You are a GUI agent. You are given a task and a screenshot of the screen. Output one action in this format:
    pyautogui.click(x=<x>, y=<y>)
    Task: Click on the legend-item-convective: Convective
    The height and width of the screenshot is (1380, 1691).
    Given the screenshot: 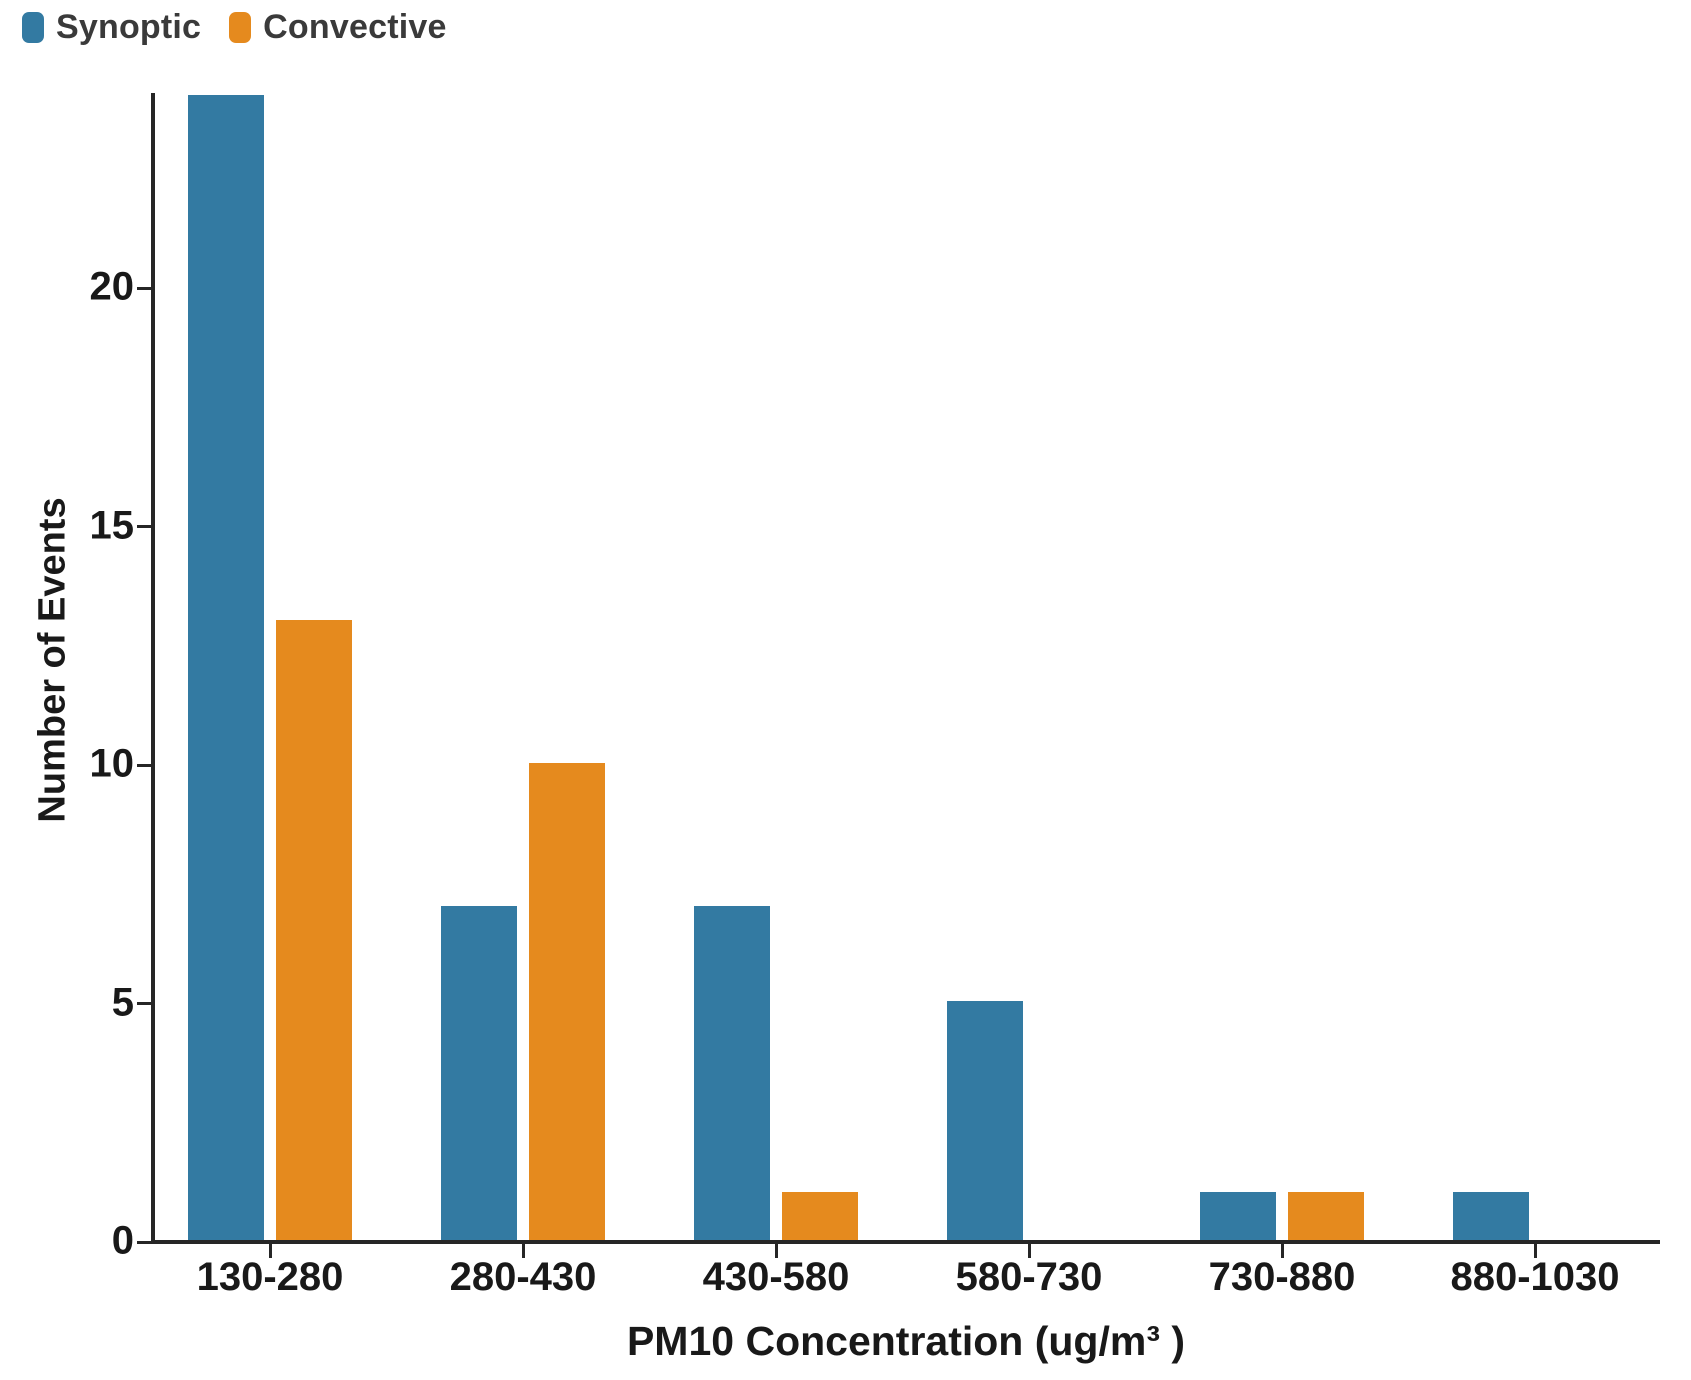 What is the action you would take?
    pyautogui.click(x=337, y=27)
    